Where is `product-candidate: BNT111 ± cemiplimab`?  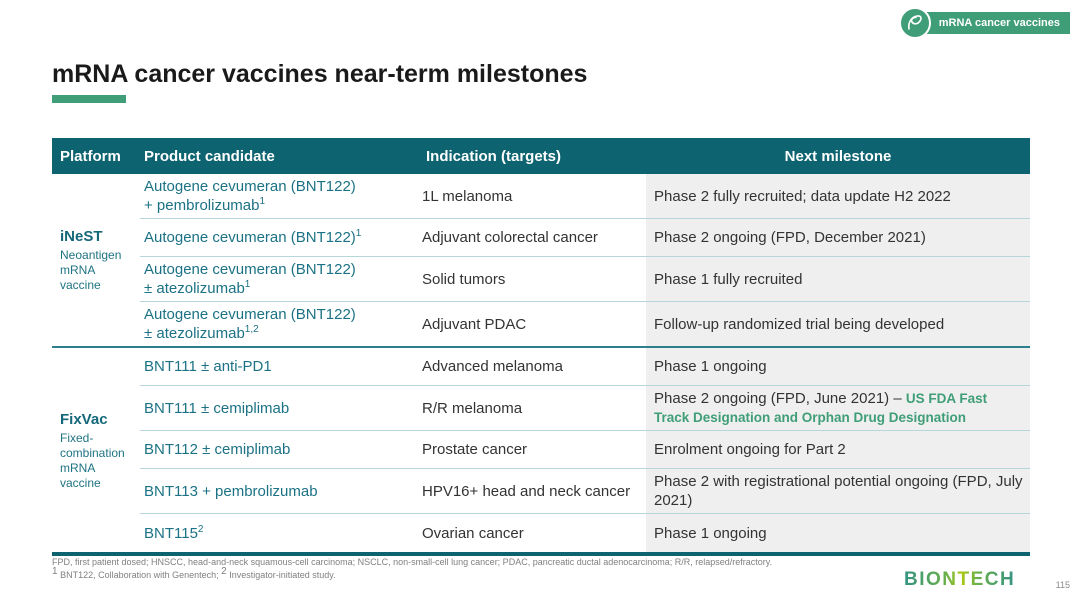
product-candidate: BNT111 ± cemiplimab is located at coordinates (217, 408).